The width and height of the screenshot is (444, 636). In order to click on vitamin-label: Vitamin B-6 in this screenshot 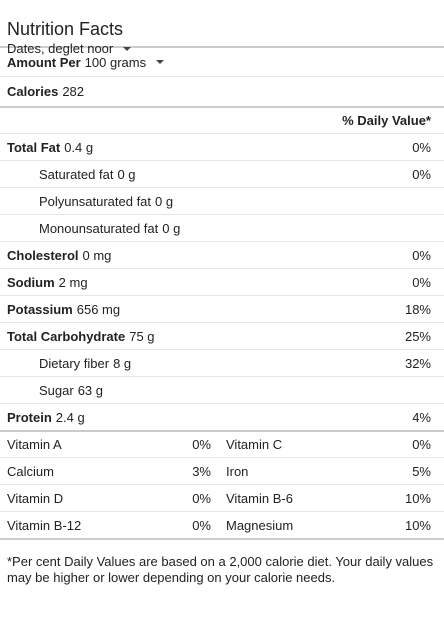, I will do `click(259, 498)`.